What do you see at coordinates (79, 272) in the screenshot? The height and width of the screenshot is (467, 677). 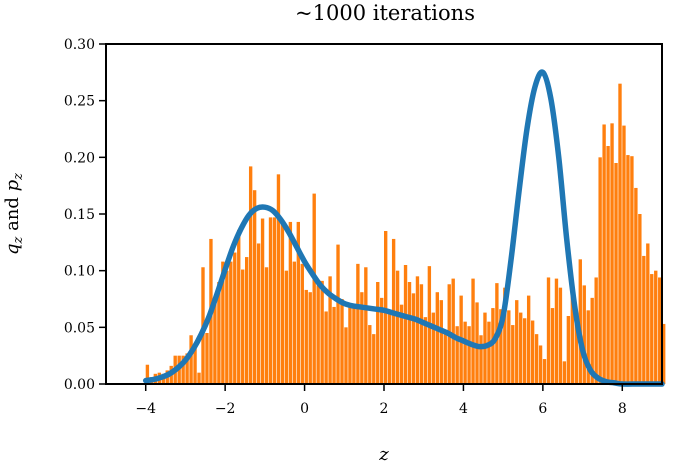 I see `y-tick-label: 0.10` at bounding box center [79, 272].